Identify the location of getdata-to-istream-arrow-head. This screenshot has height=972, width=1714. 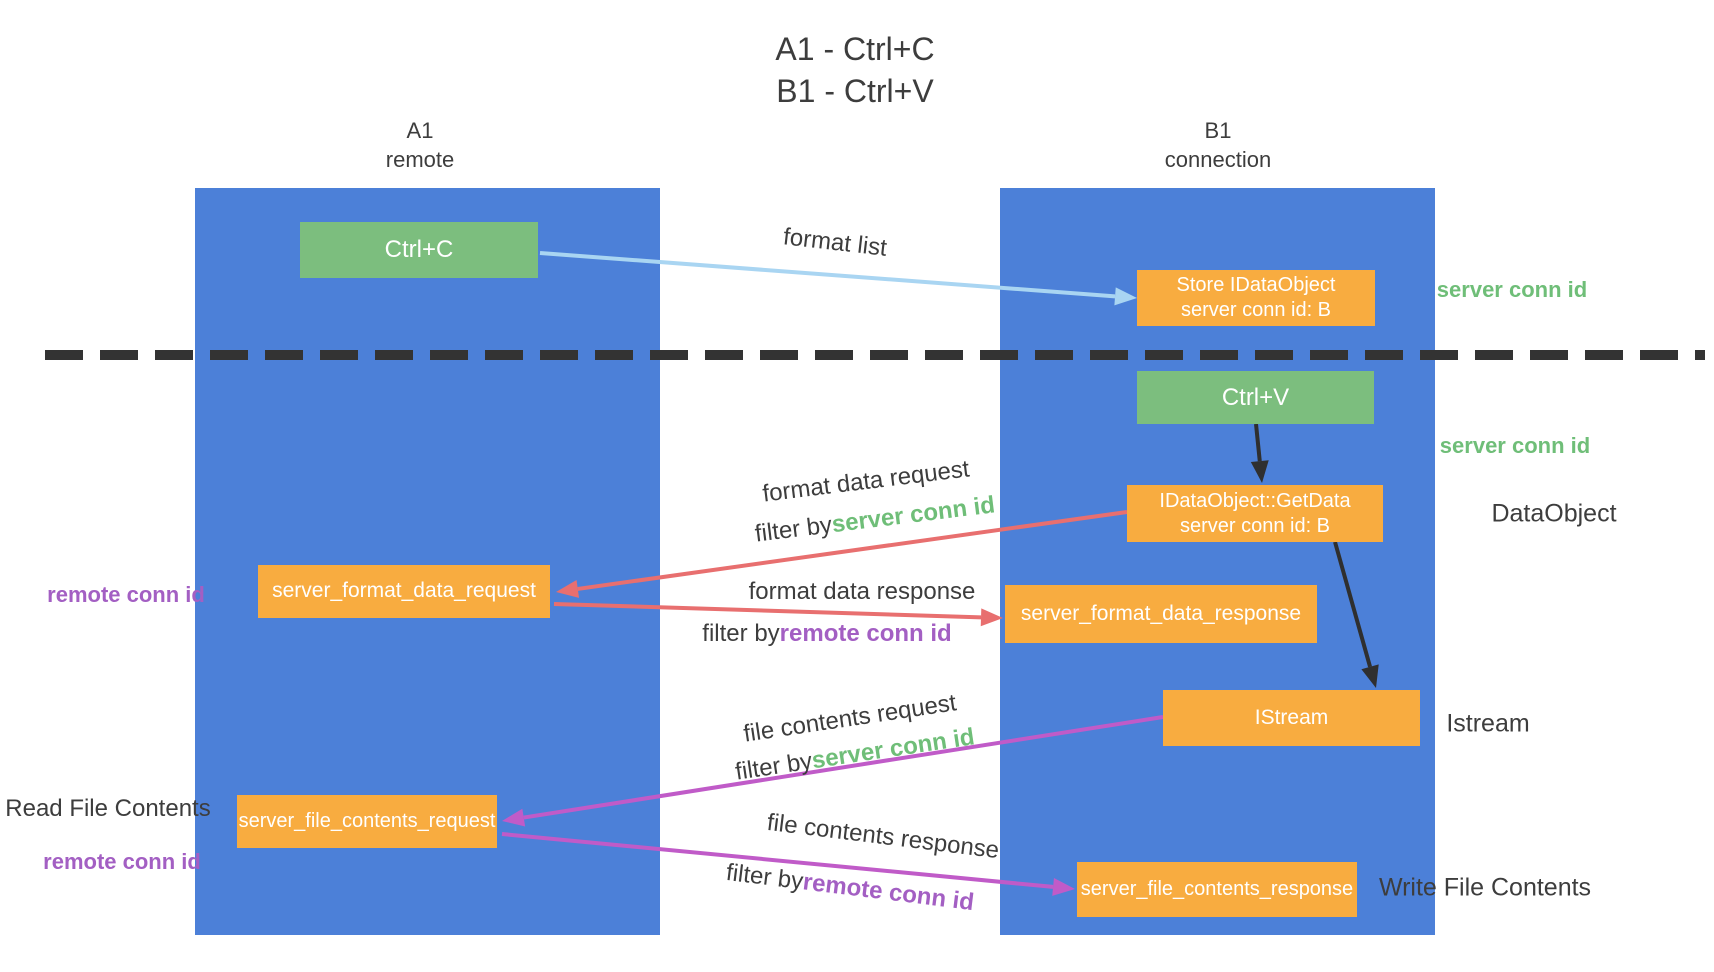
(1370, 676).